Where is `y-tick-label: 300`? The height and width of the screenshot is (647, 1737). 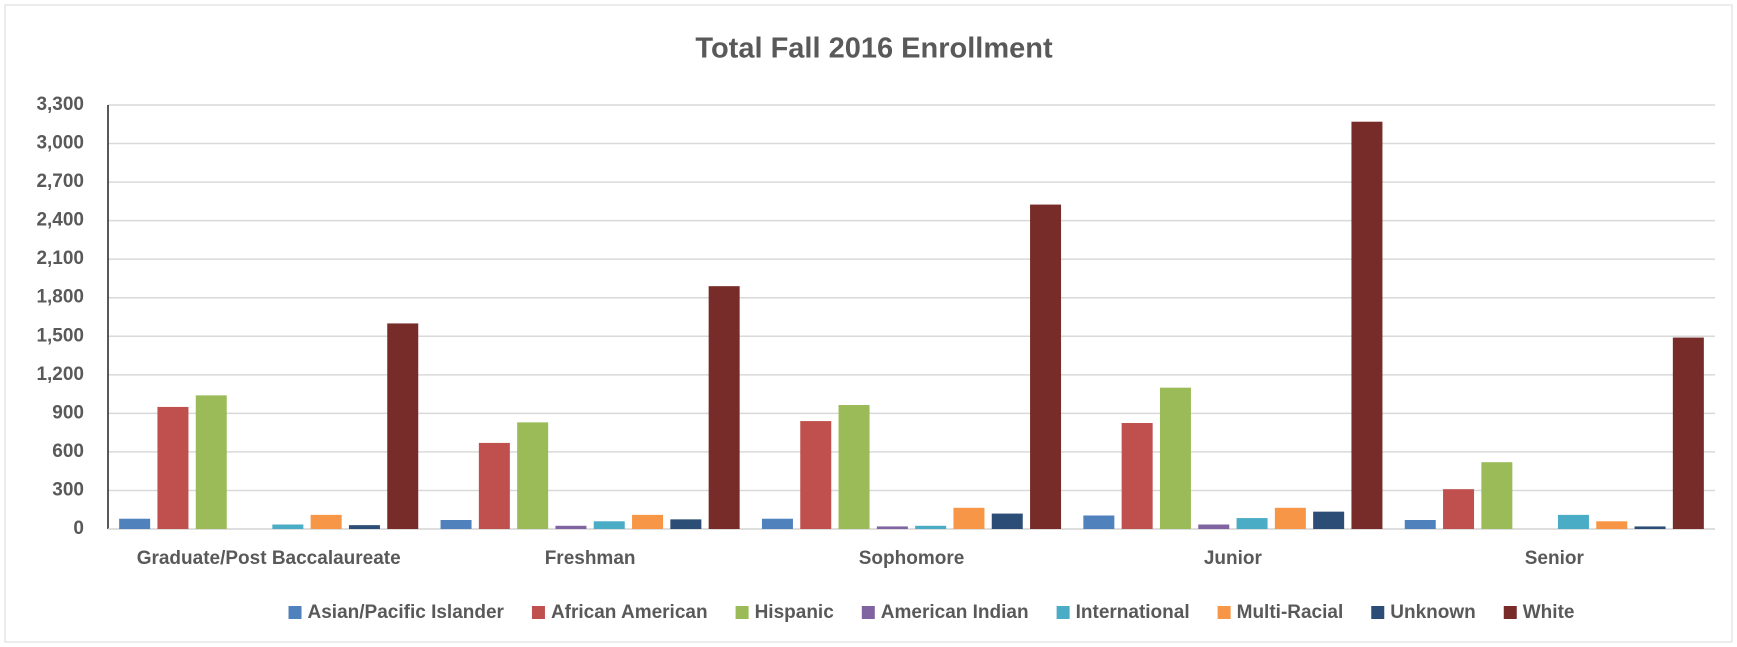
y-tick-label: 300 is located at coordinates (68, 489).